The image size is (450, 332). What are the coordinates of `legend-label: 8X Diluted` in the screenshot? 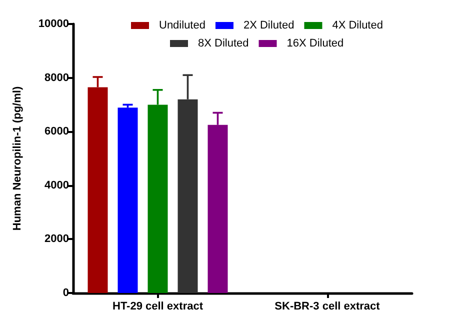 It's located at (223, 44).